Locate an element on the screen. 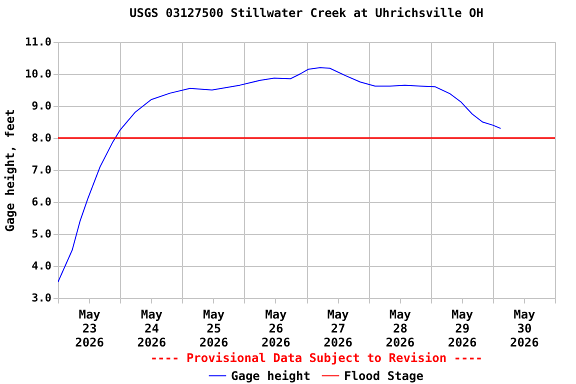  legend-label: Gage height is located at coordinates (270, 375).